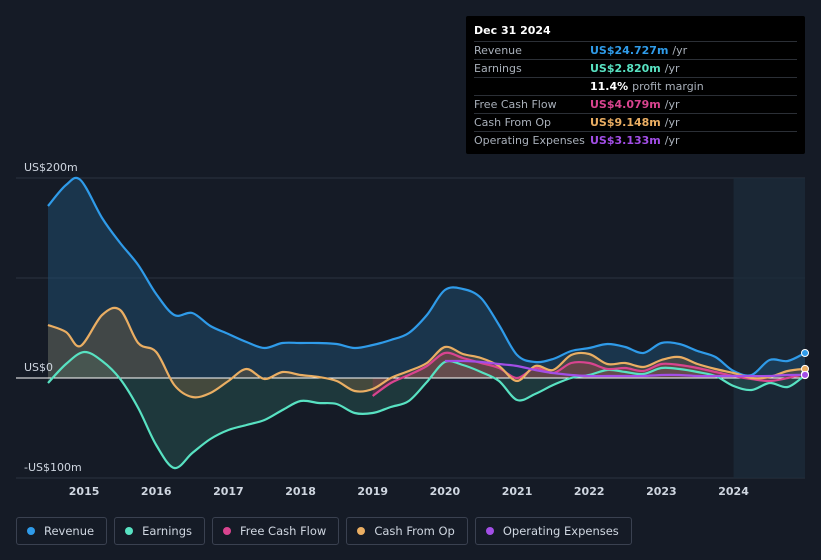 The width and height of the screenshot is (821, 560). I want to click on x-tick-label: 2020, so click(445, 491).